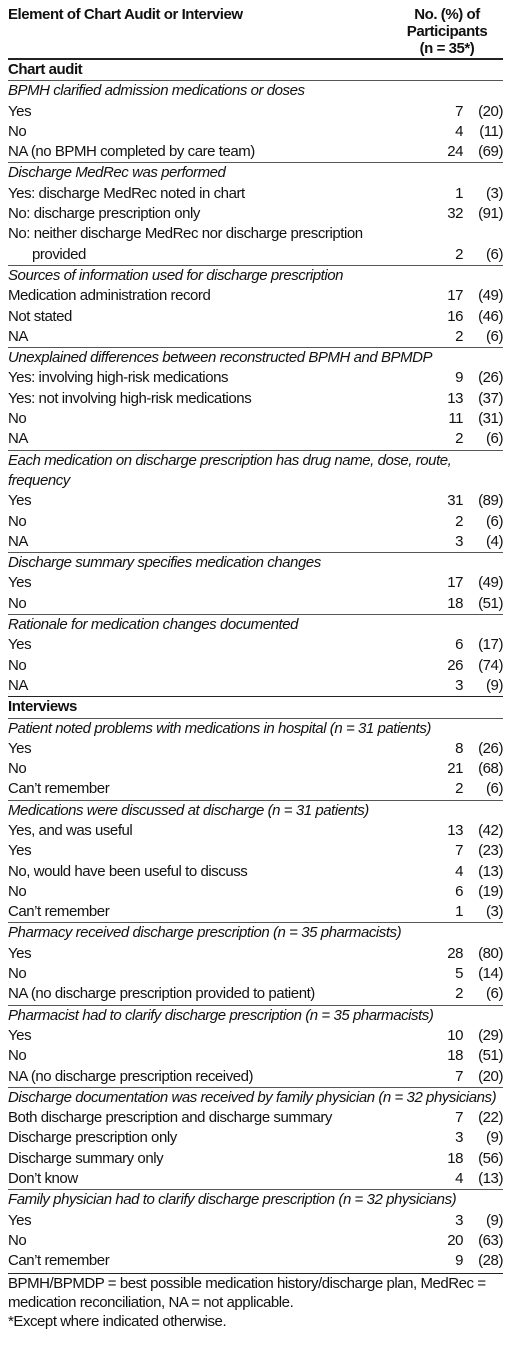 The width and height of the screenshot is (511, 1369). Describe the element at coordinates (255, 769) in the screenshot. I see `table-row: No 21 (68)` at that location.